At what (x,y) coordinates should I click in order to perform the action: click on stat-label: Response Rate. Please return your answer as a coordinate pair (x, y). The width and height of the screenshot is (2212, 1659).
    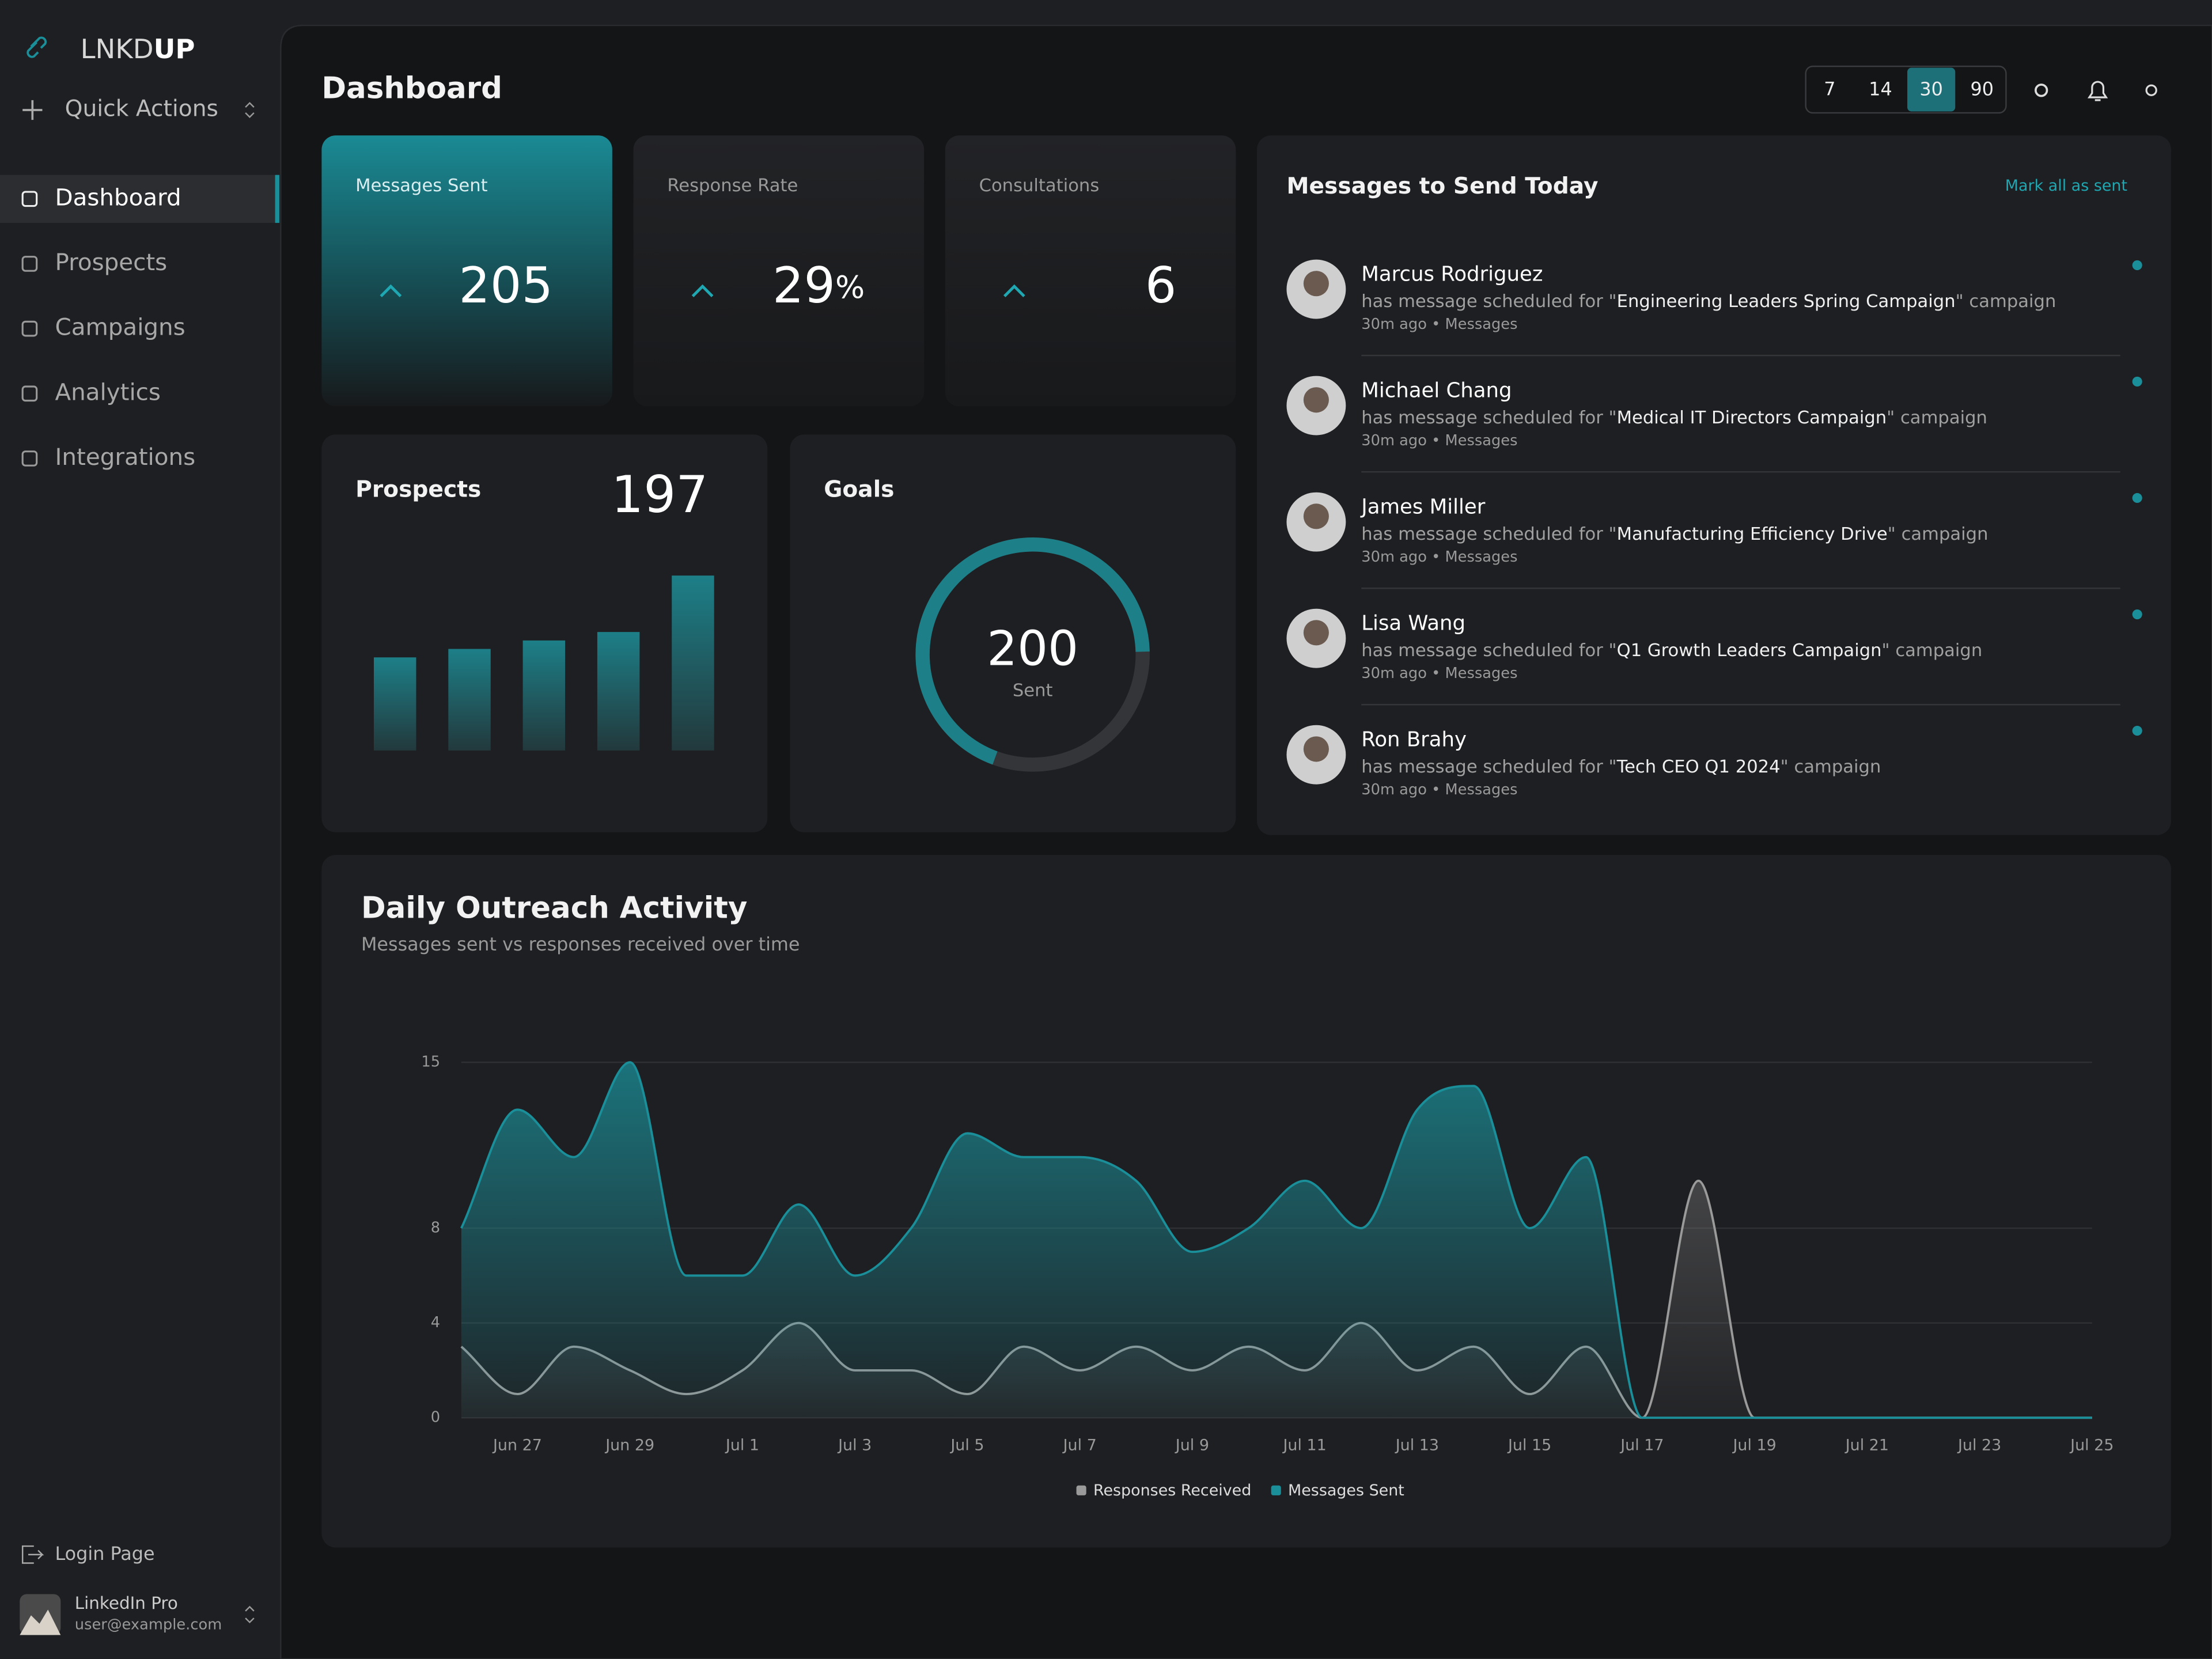
    Looking at the image, I should click on (732, 186).